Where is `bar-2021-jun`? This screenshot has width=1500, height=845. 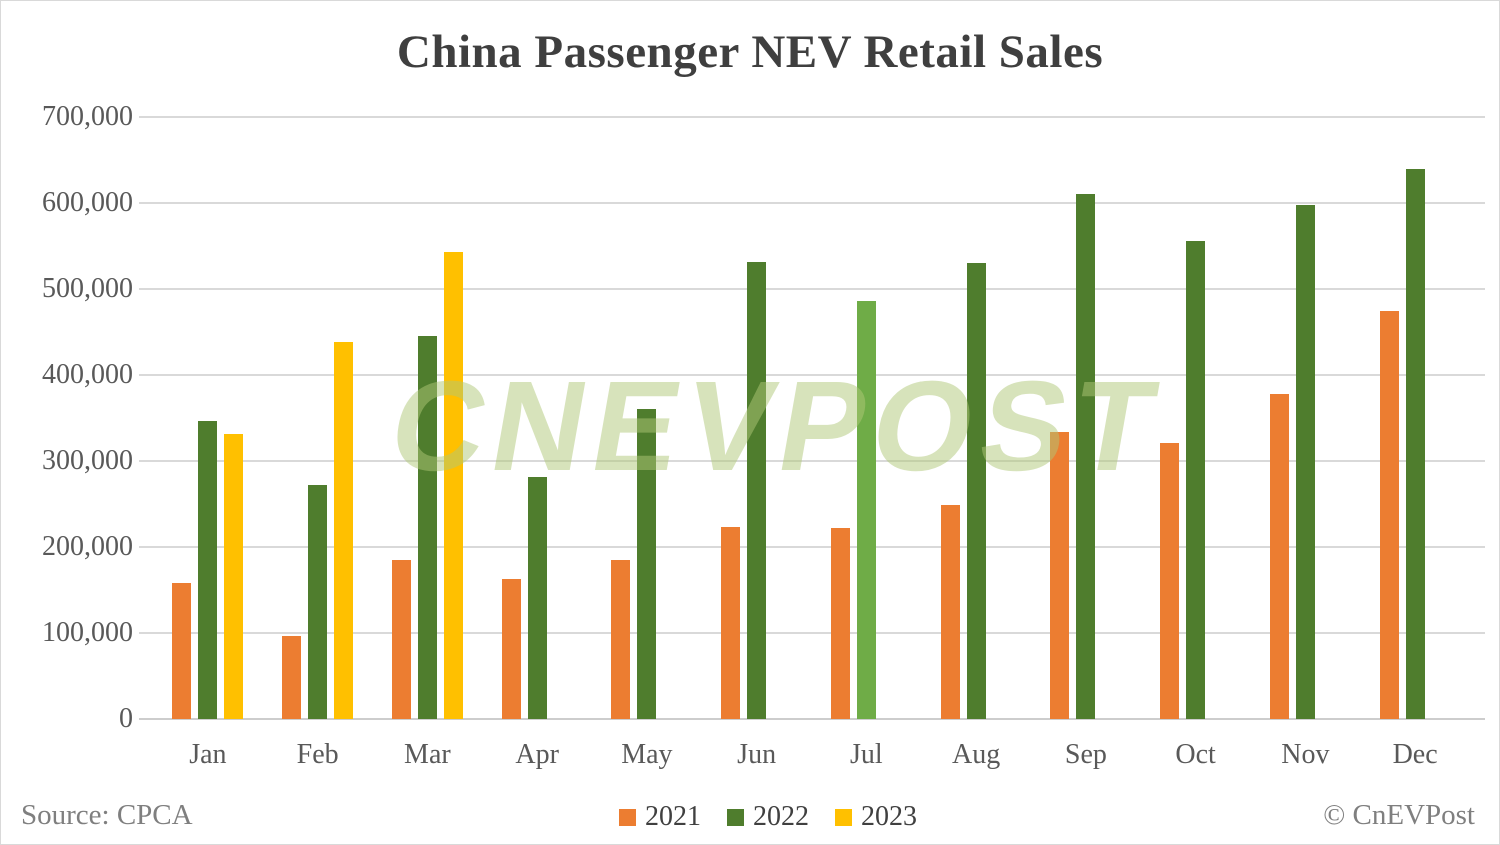 bar-2021-jun is located at coordinates (731, 623).